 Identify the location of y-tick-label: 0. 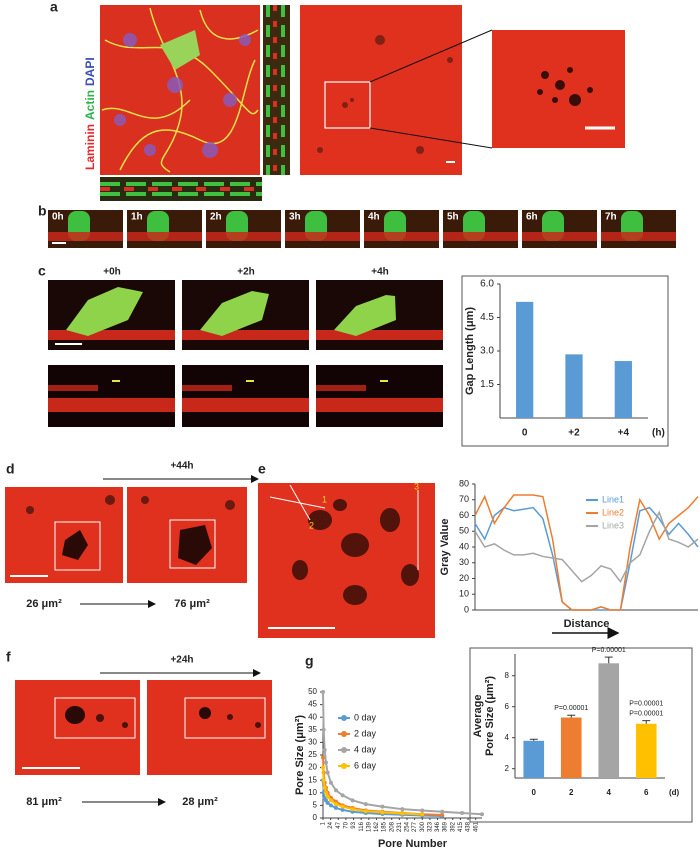
(466, 609).